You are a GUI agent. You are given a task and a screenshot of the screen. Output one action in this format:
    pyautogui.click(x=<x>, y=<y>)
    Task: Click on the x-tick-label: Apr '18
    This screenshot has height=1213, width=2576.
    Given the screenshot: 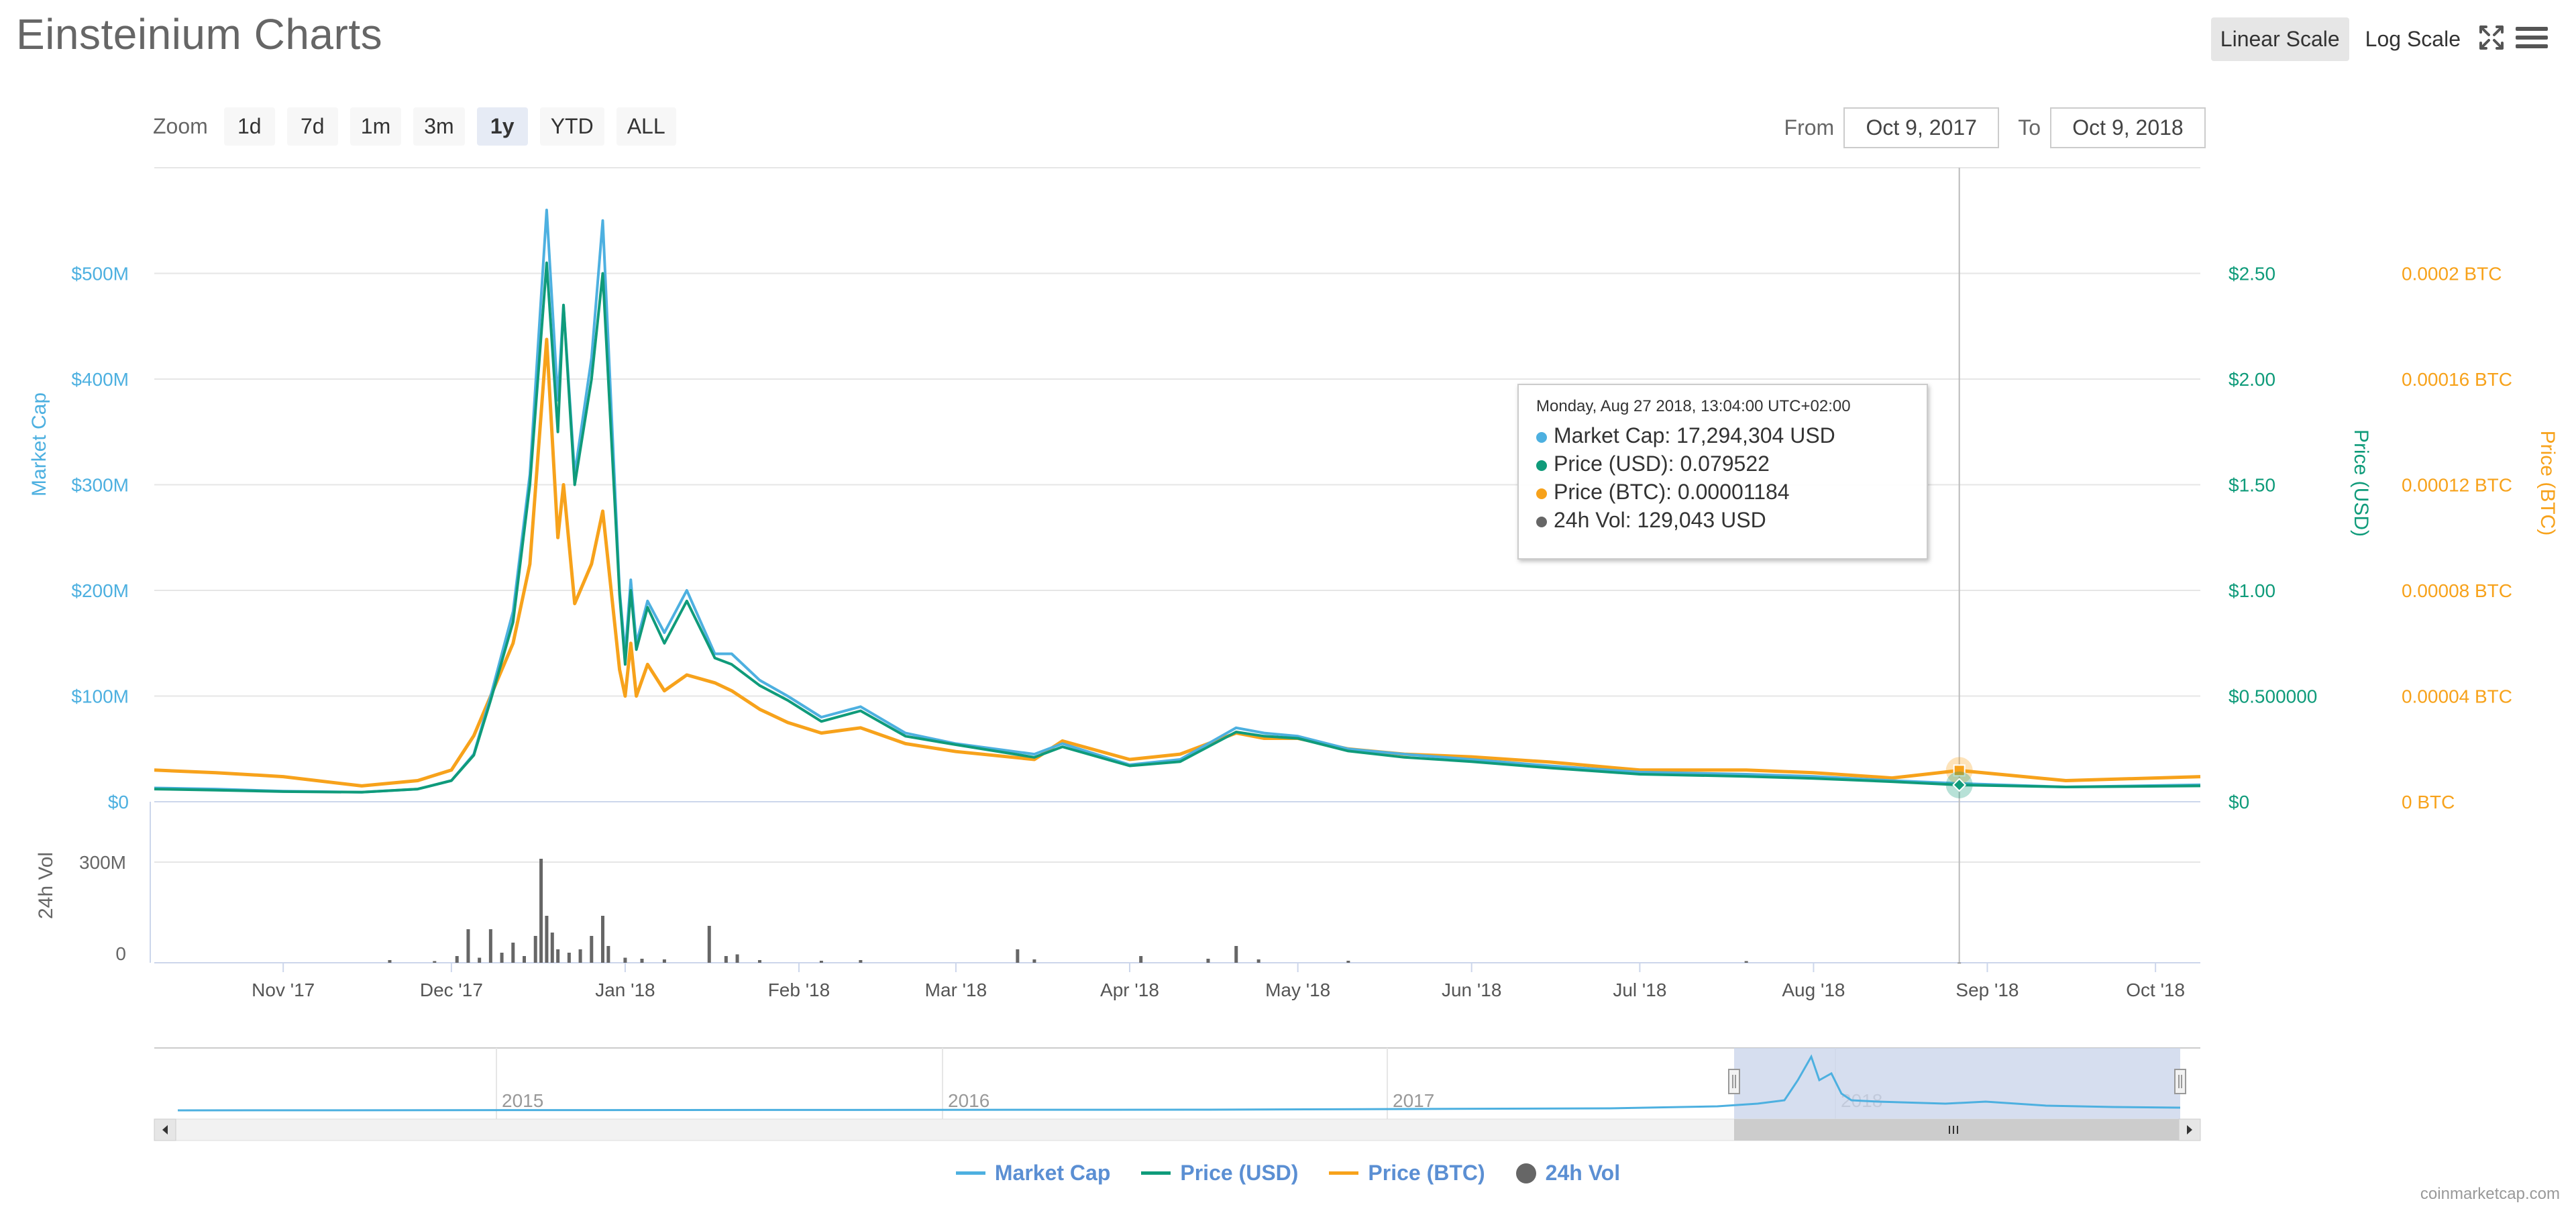 What is the action you would take?
    pyautogui.click(x=1129, y=990)
    